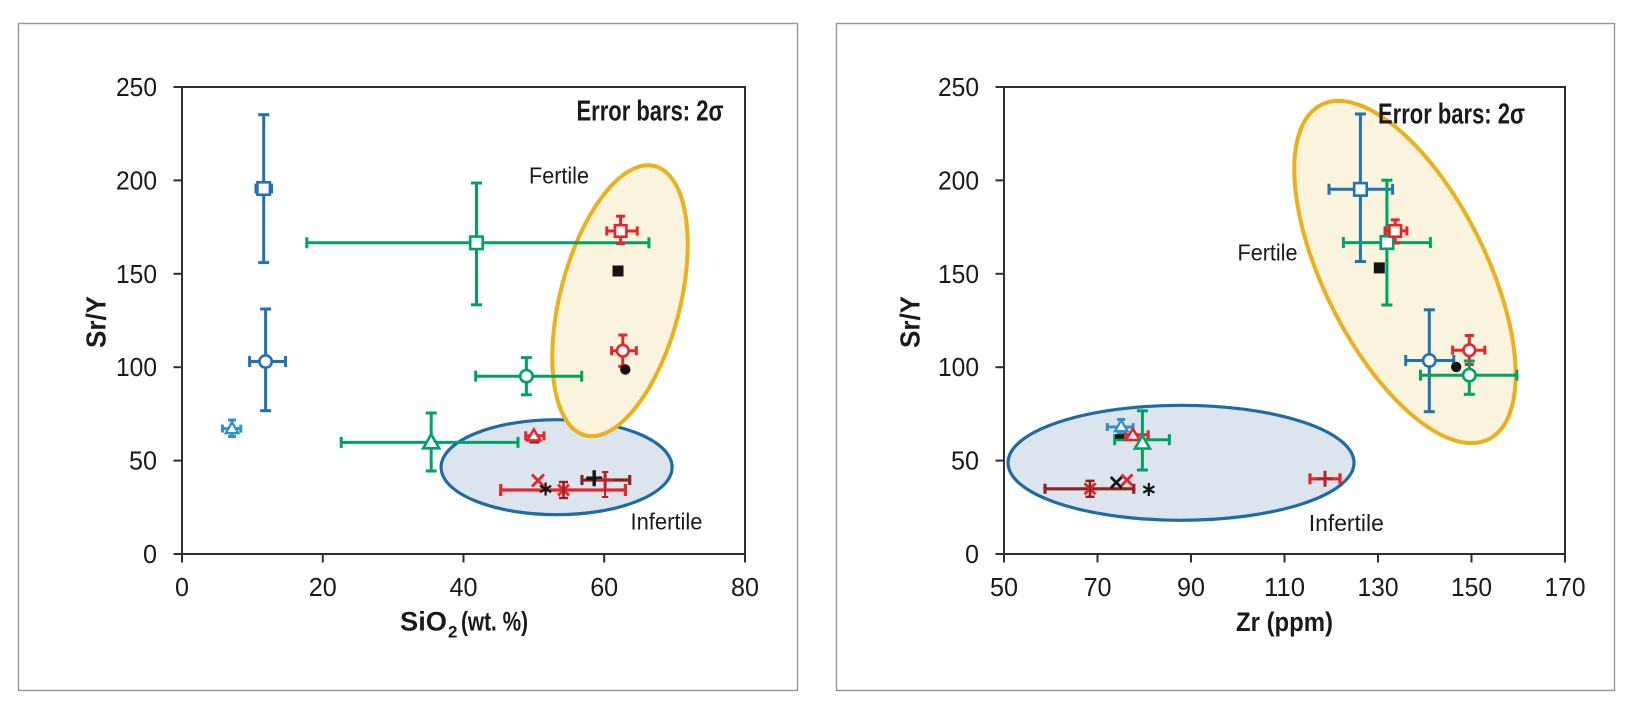 This screenshot has width=1640, height=714. Describe the element at coordinates (1191, 587) in the screenshot. I see `svg-text: 90` at that location.